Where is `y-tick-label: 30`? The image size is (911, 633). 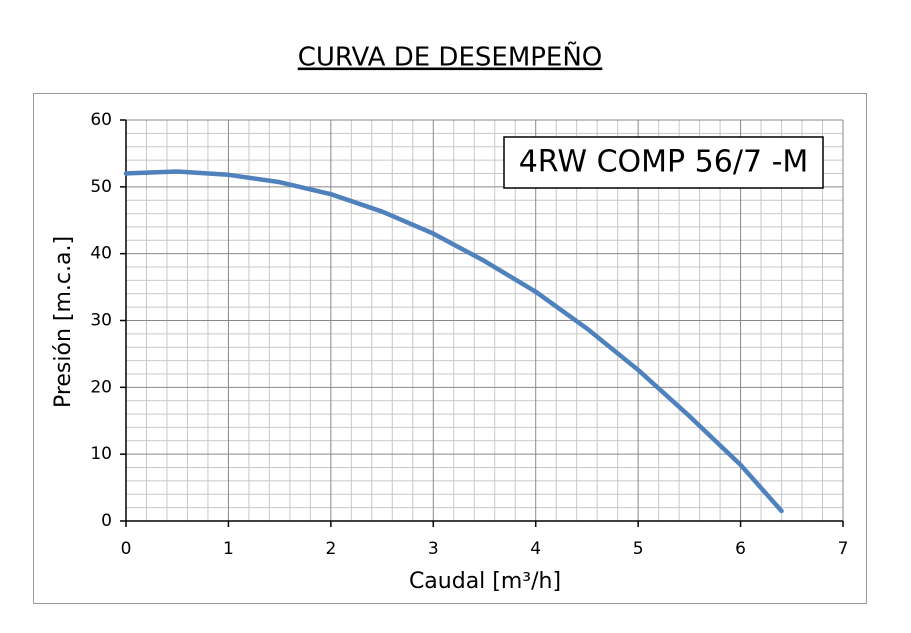 y-tick-label: 30 is located at coordinates (101, 321).